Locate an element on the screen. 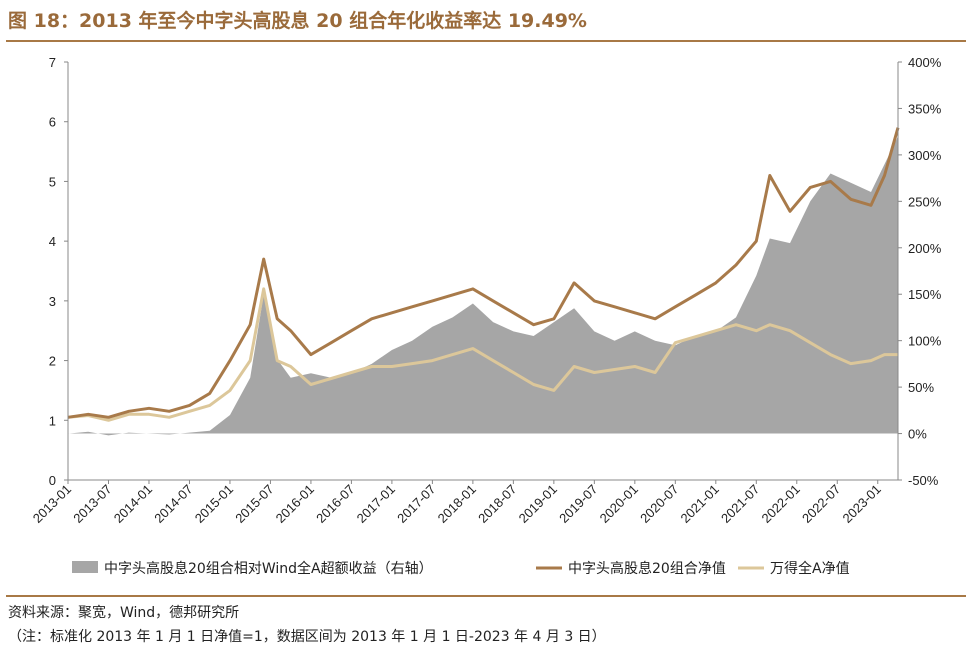 The width and height of the screenshot is (972, 654). x-tick-label: 2016-07 is located at coordinates (335, 504).